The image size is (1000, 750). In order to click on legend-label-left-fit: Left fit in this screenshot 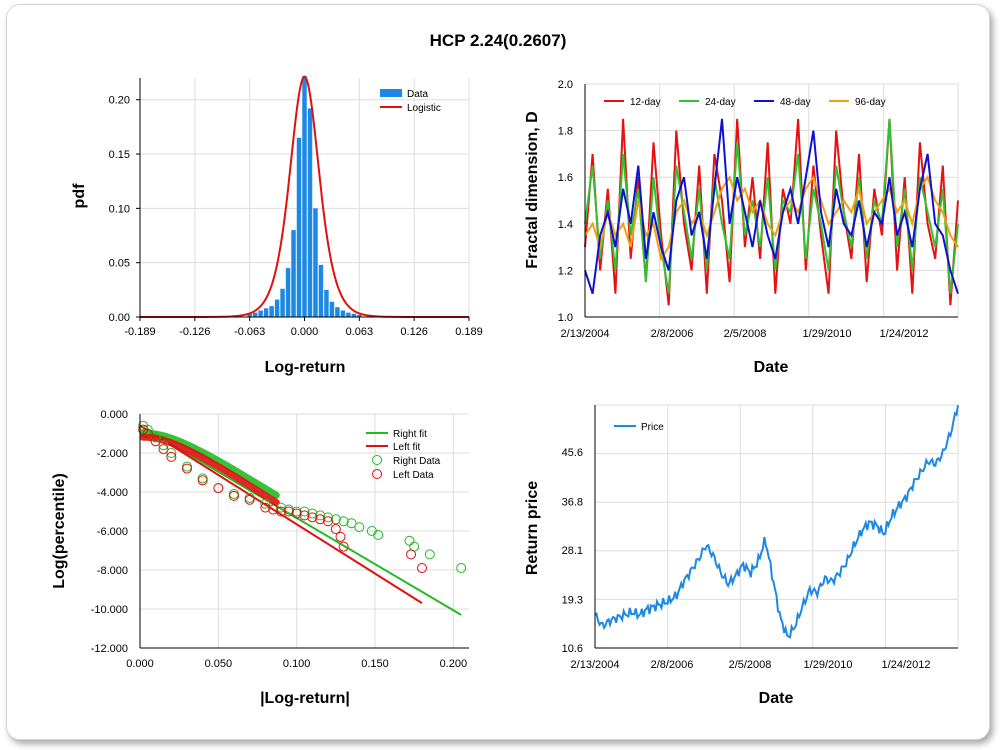, I will do `click(406, 447)`.